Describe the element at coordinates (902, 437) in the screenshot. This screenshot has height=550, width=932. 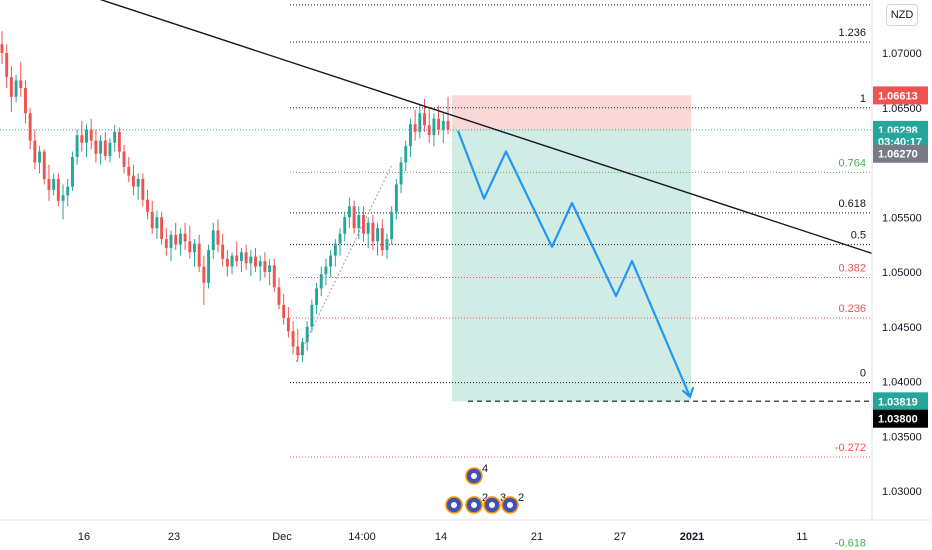
I see `y-tick-label: 1.03500` at that location.